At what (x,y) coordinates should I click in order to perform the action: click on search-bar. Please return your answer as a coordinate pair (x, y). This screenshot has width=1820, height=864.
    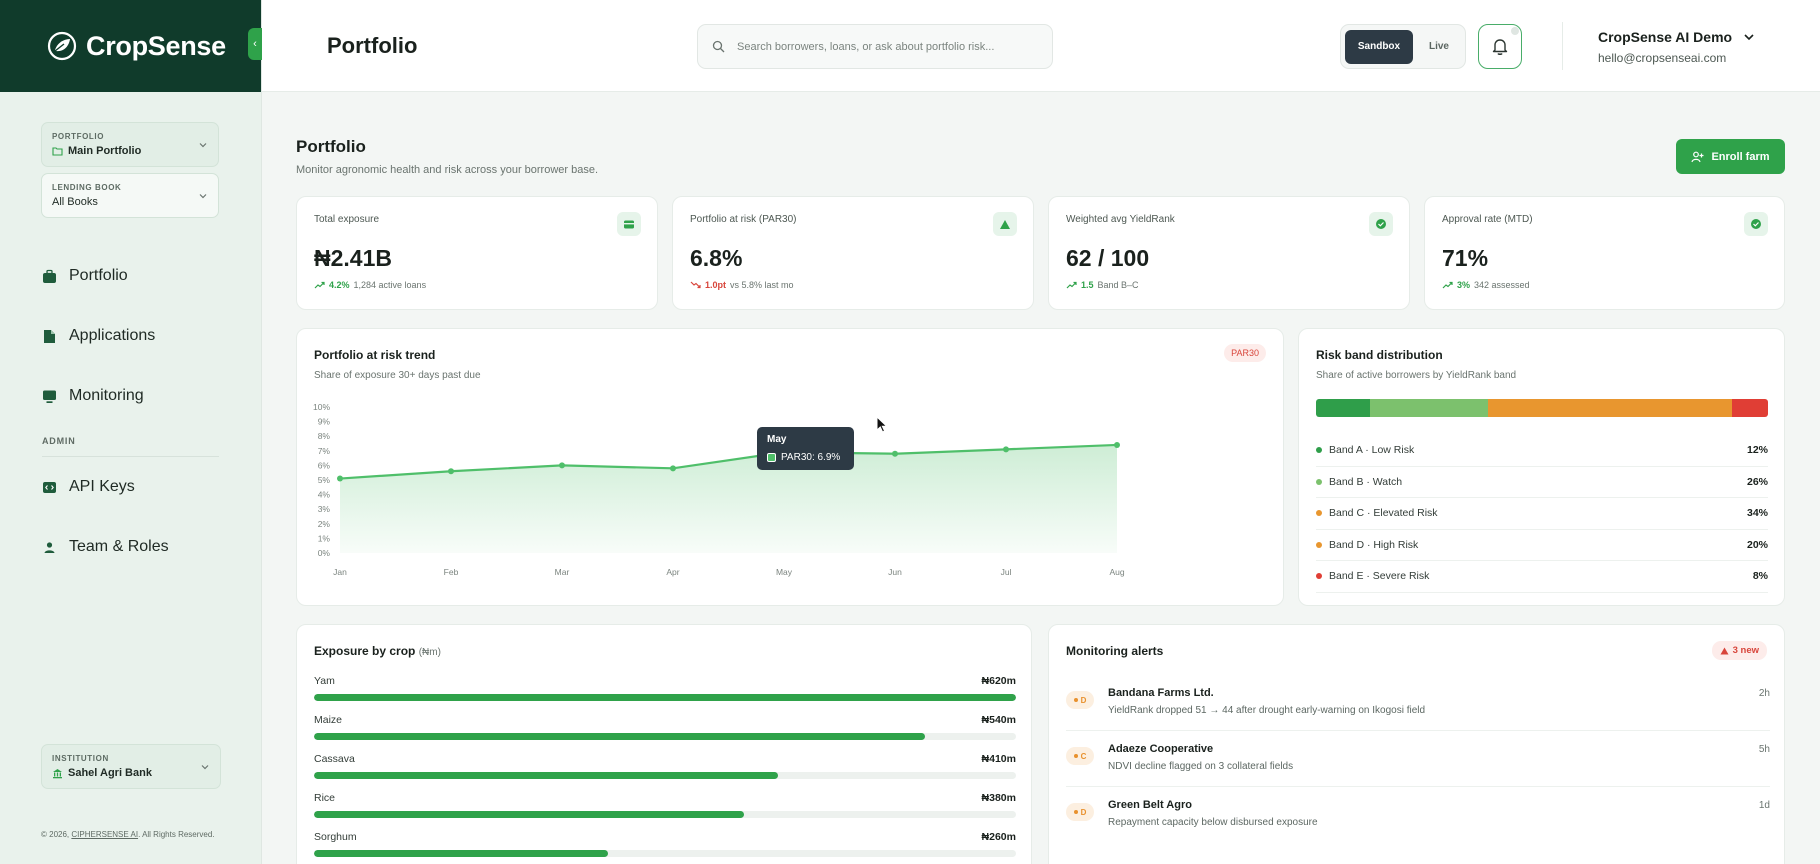
    Looking at the image, I should click on (875, 46).